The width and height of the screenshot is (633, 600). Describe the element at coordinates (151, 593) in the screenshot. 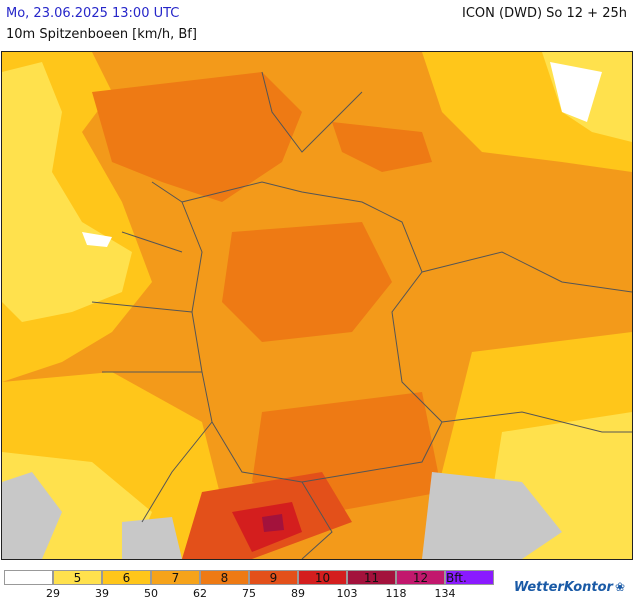

I see `legend-tick-label: 50` at that location.